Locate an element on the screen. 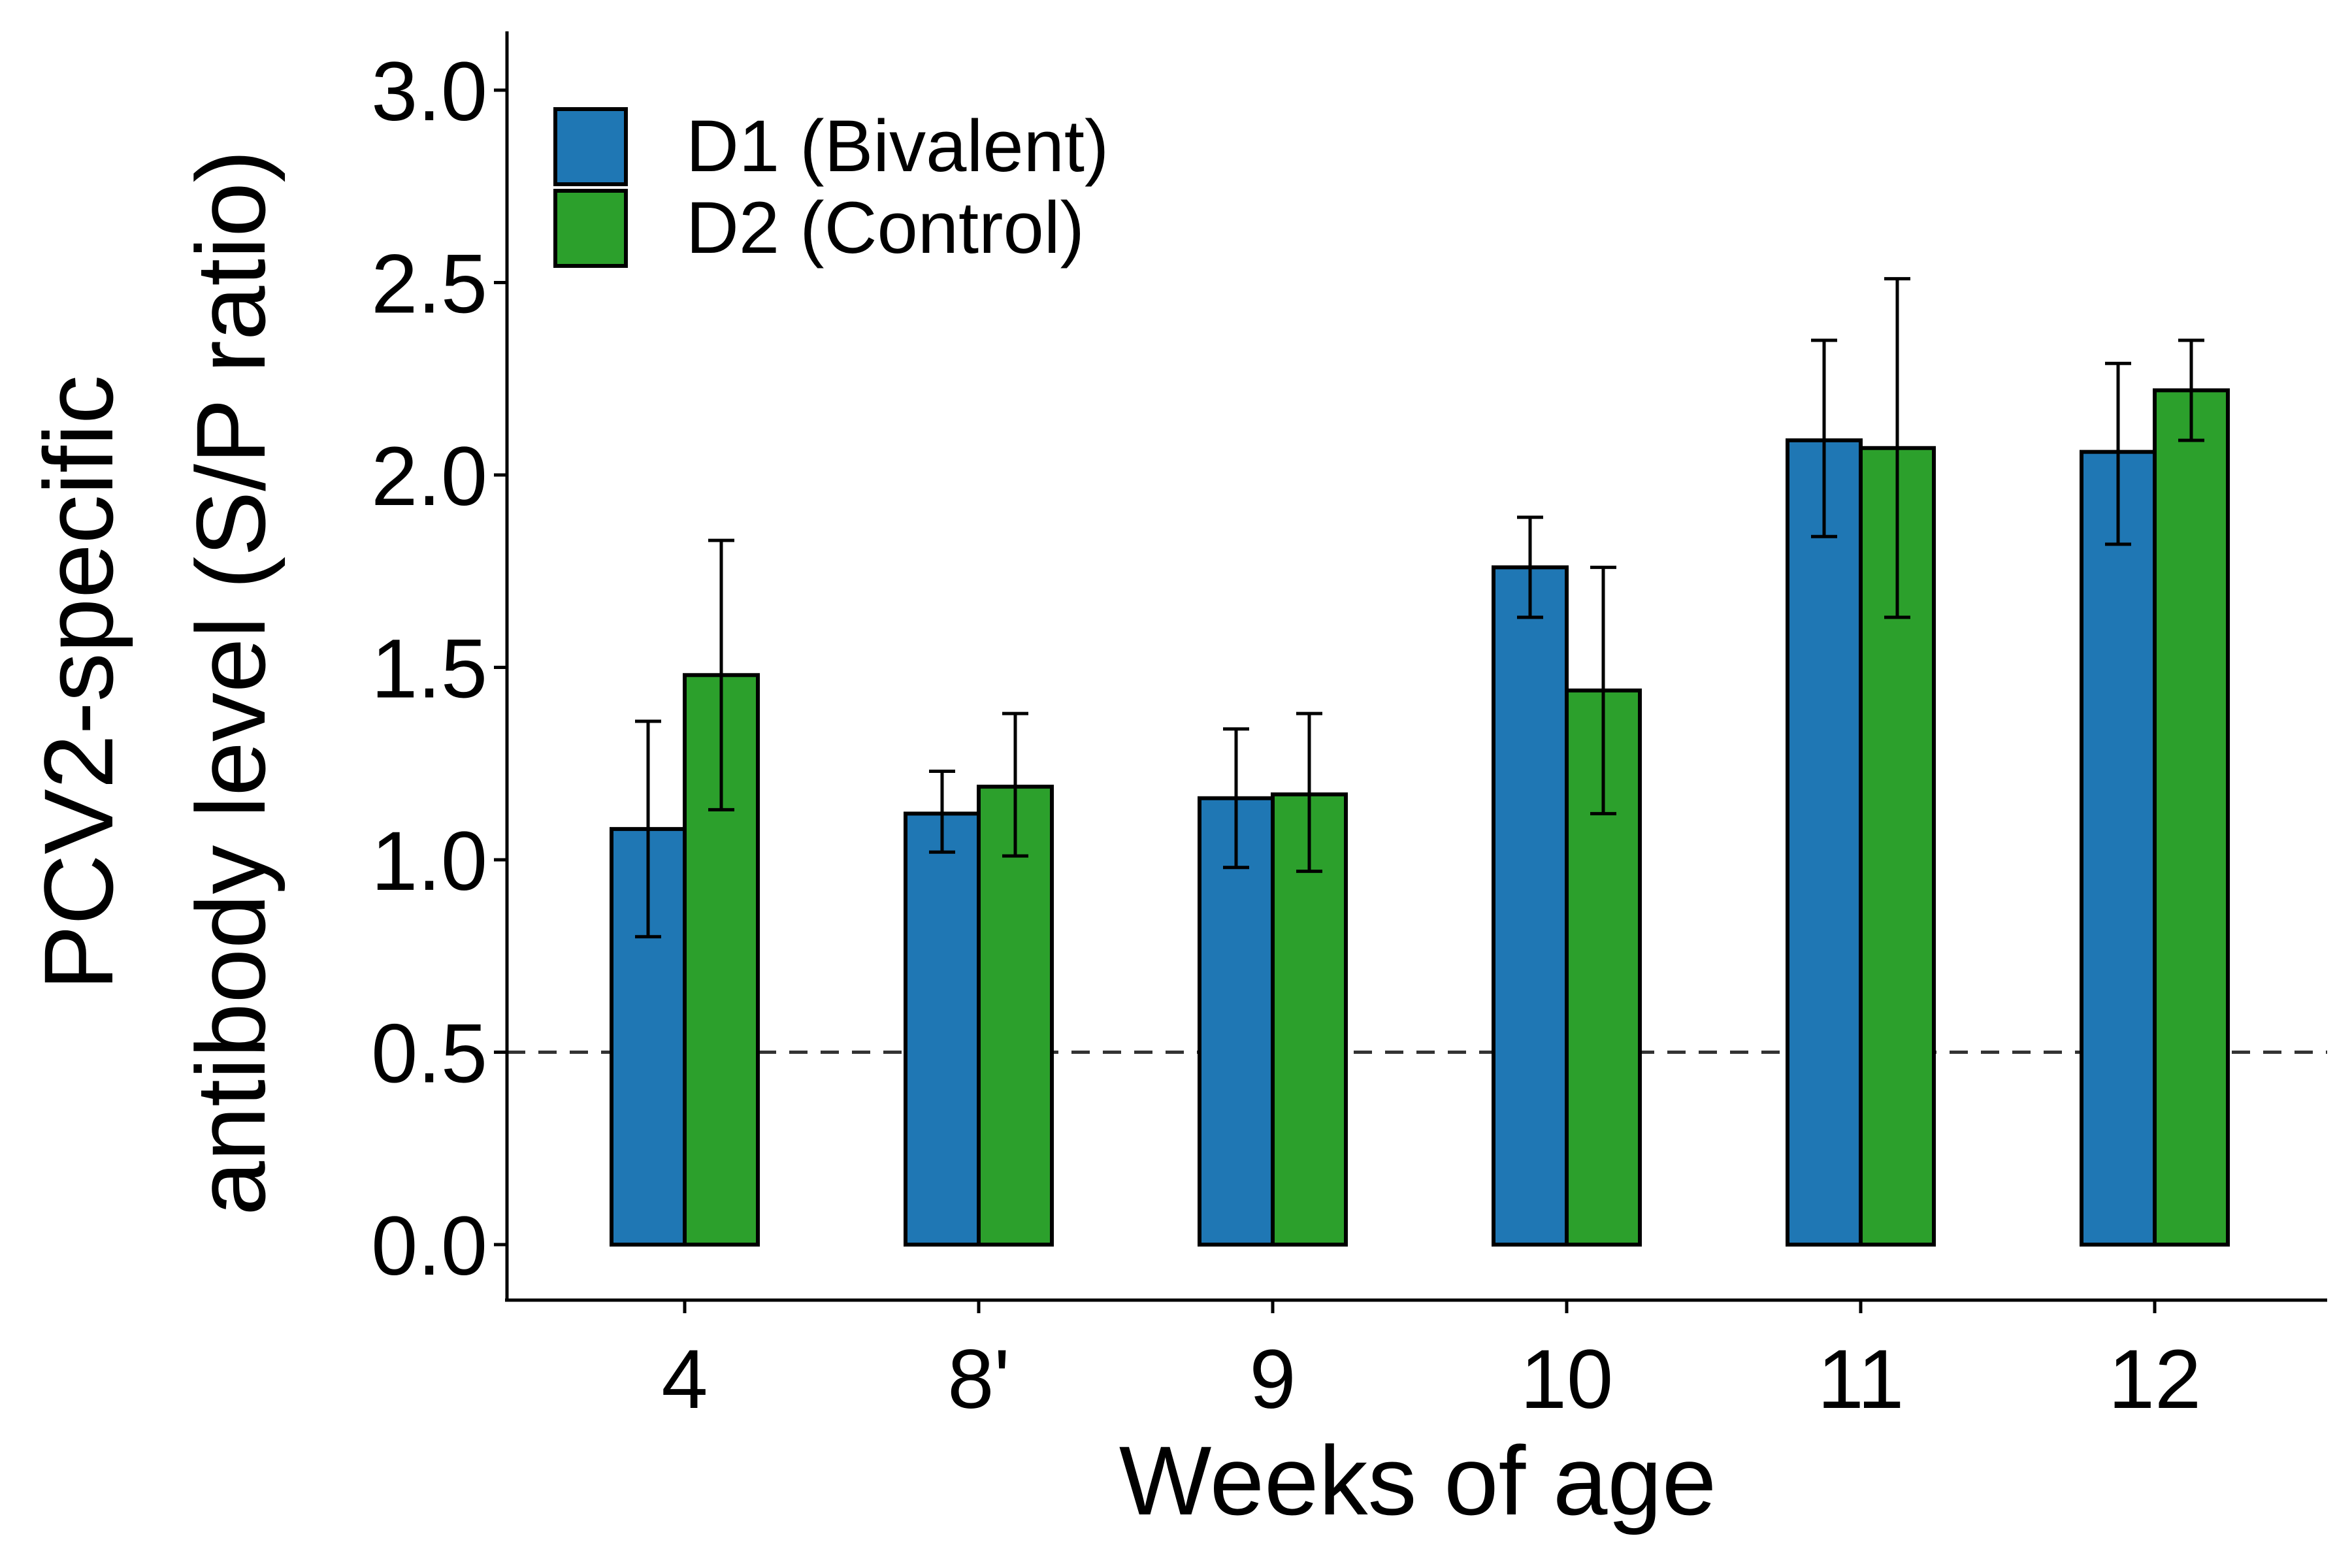 The width and height of the screenshot is (2352, 1568). y-axis-title-line-2: antibody level (S/P ratio) is located at coordinates (231, 682).